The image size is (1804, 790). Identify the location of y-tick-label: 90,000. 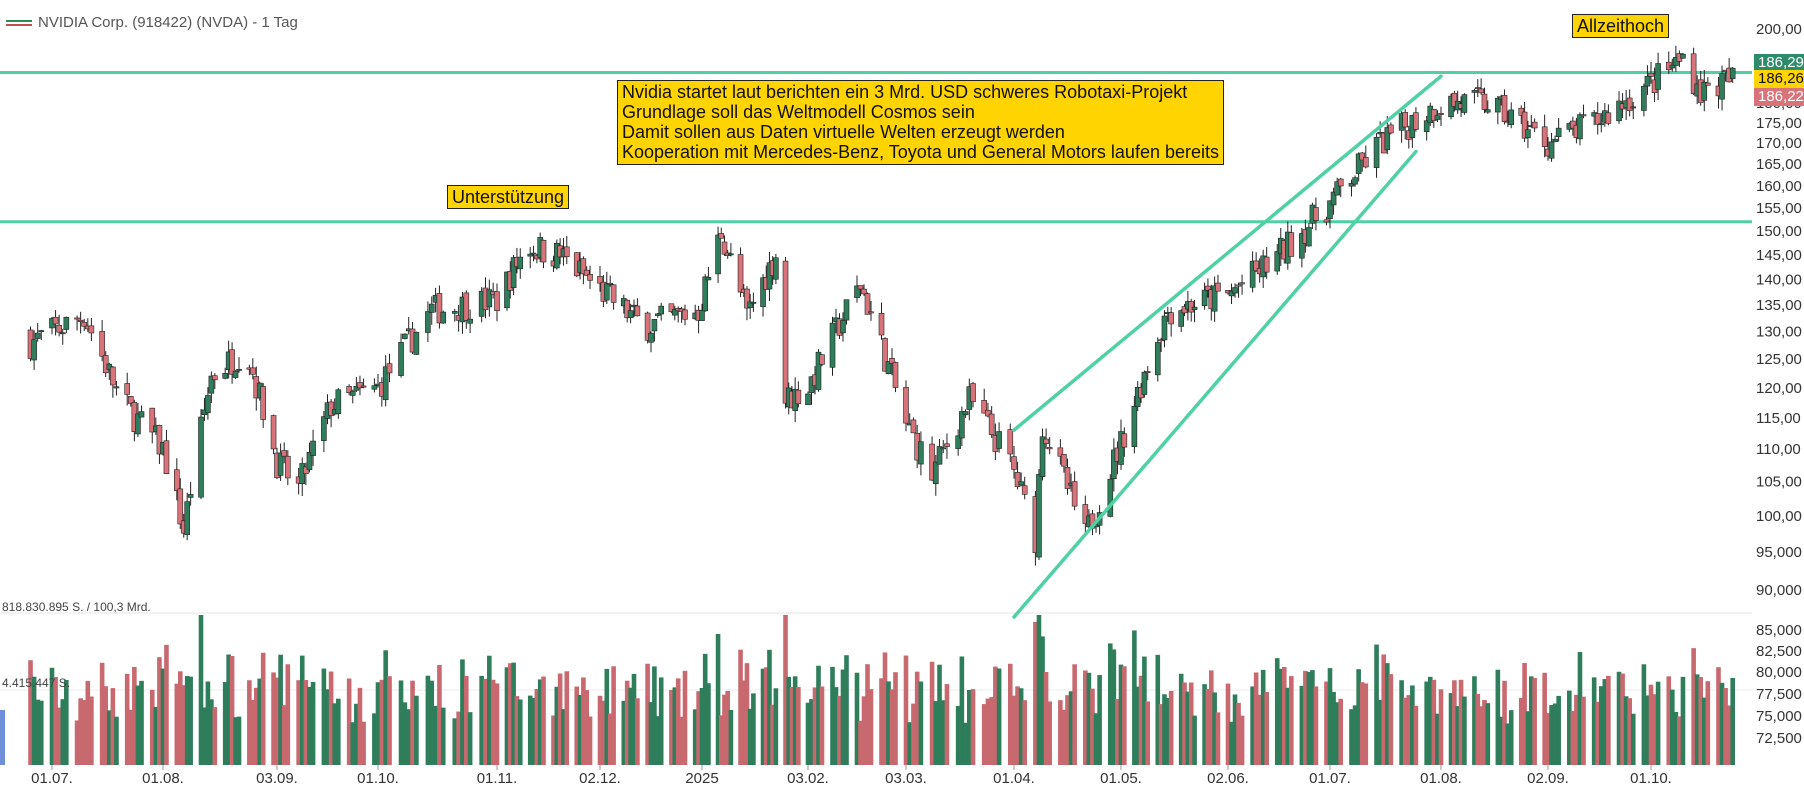
(1779, 590).